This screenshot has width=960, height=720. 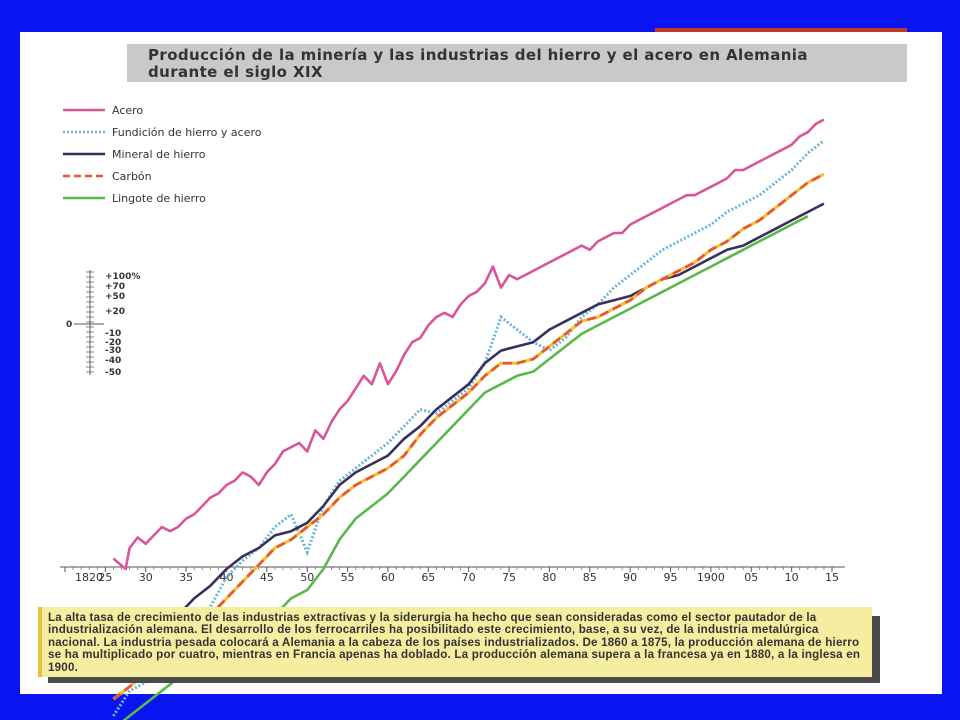 I want to click on x-tick-label: 10, so click(x=792, y=577).